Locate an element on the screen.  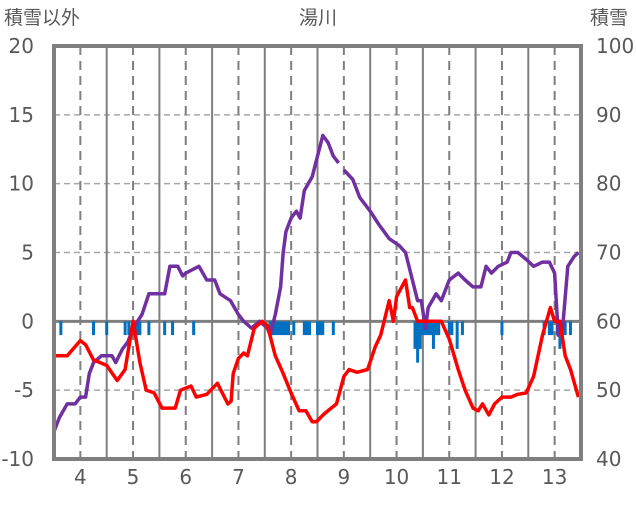
x-tick-label: 12 is located at coordinates (501, 477).